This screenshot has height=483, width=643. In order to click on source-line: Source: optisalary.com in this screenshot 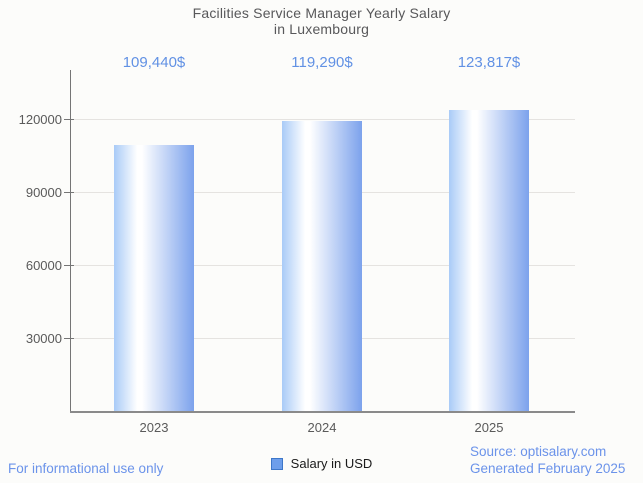, I will do `click(538, 451)`.